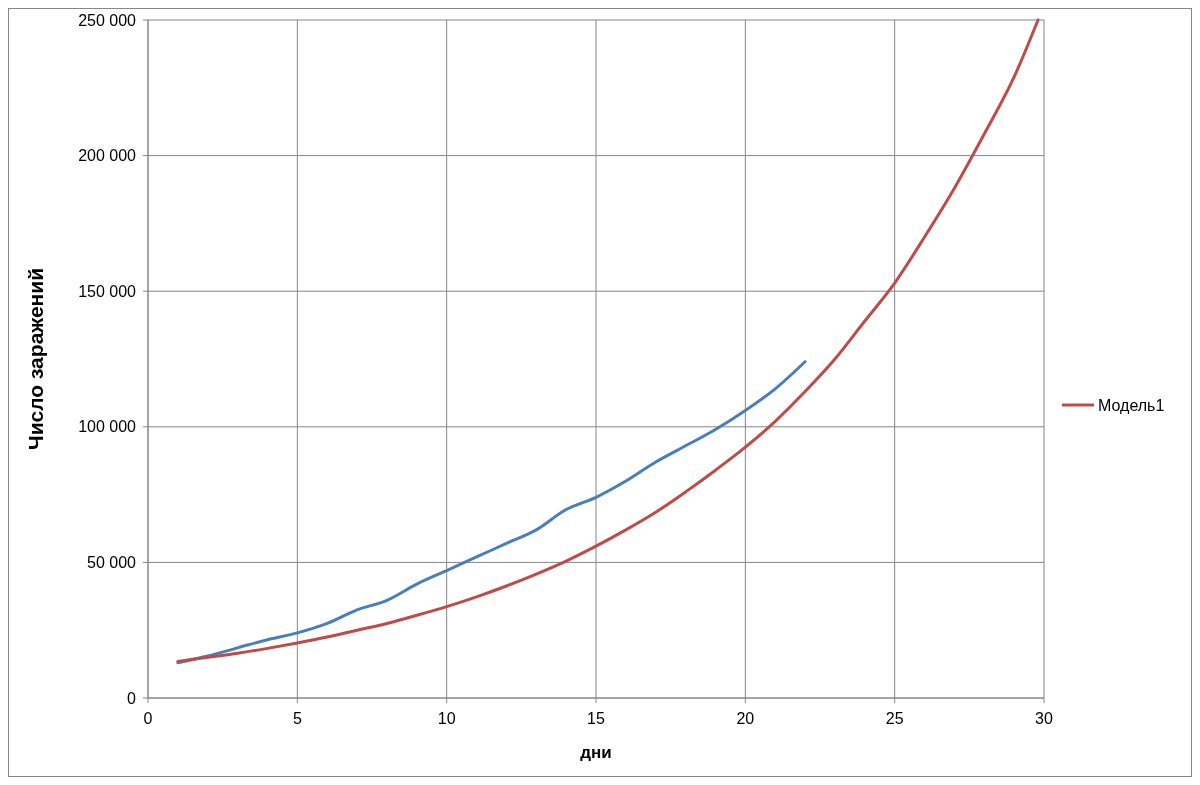 Image resolution: width=1200 pixels, height=785 pixels. I want to click on legend-label: Модель1, so click(1131, 405).